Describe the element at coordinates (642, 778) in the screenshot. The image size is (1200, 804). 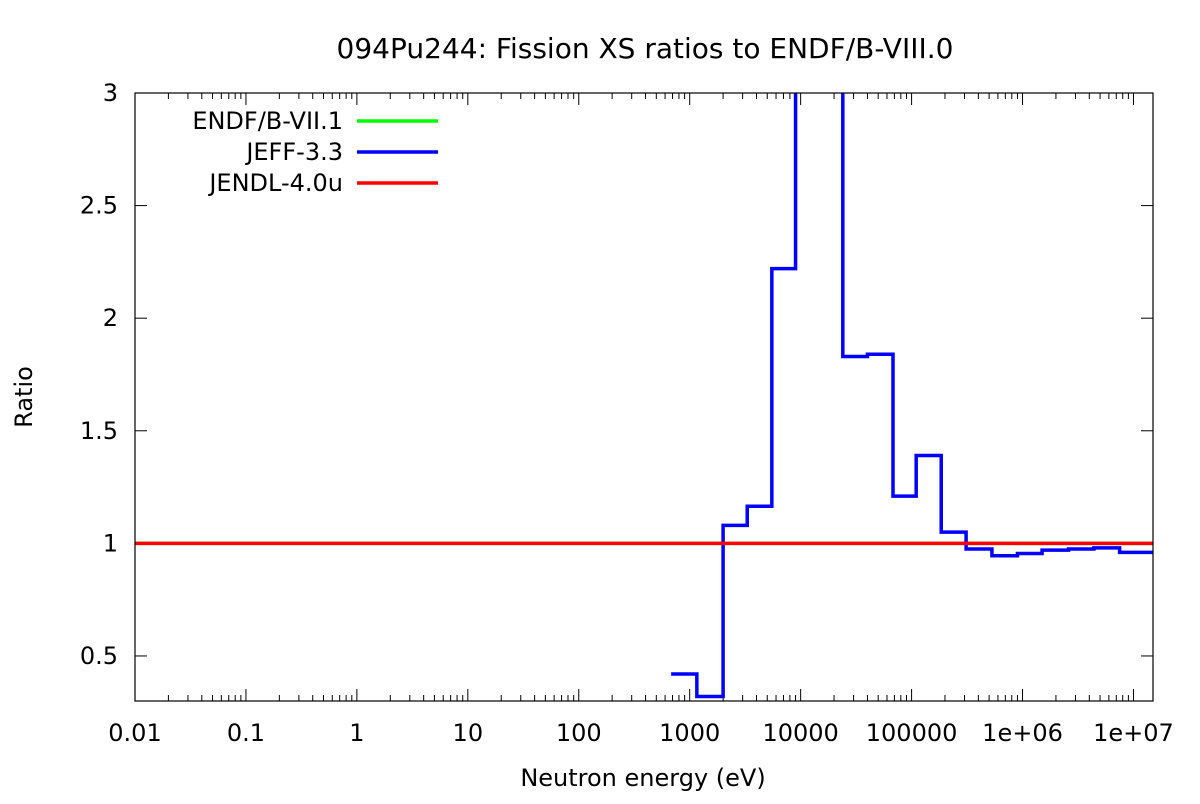
I see `x-axis-label: Neutron energy (eV)` at that location.